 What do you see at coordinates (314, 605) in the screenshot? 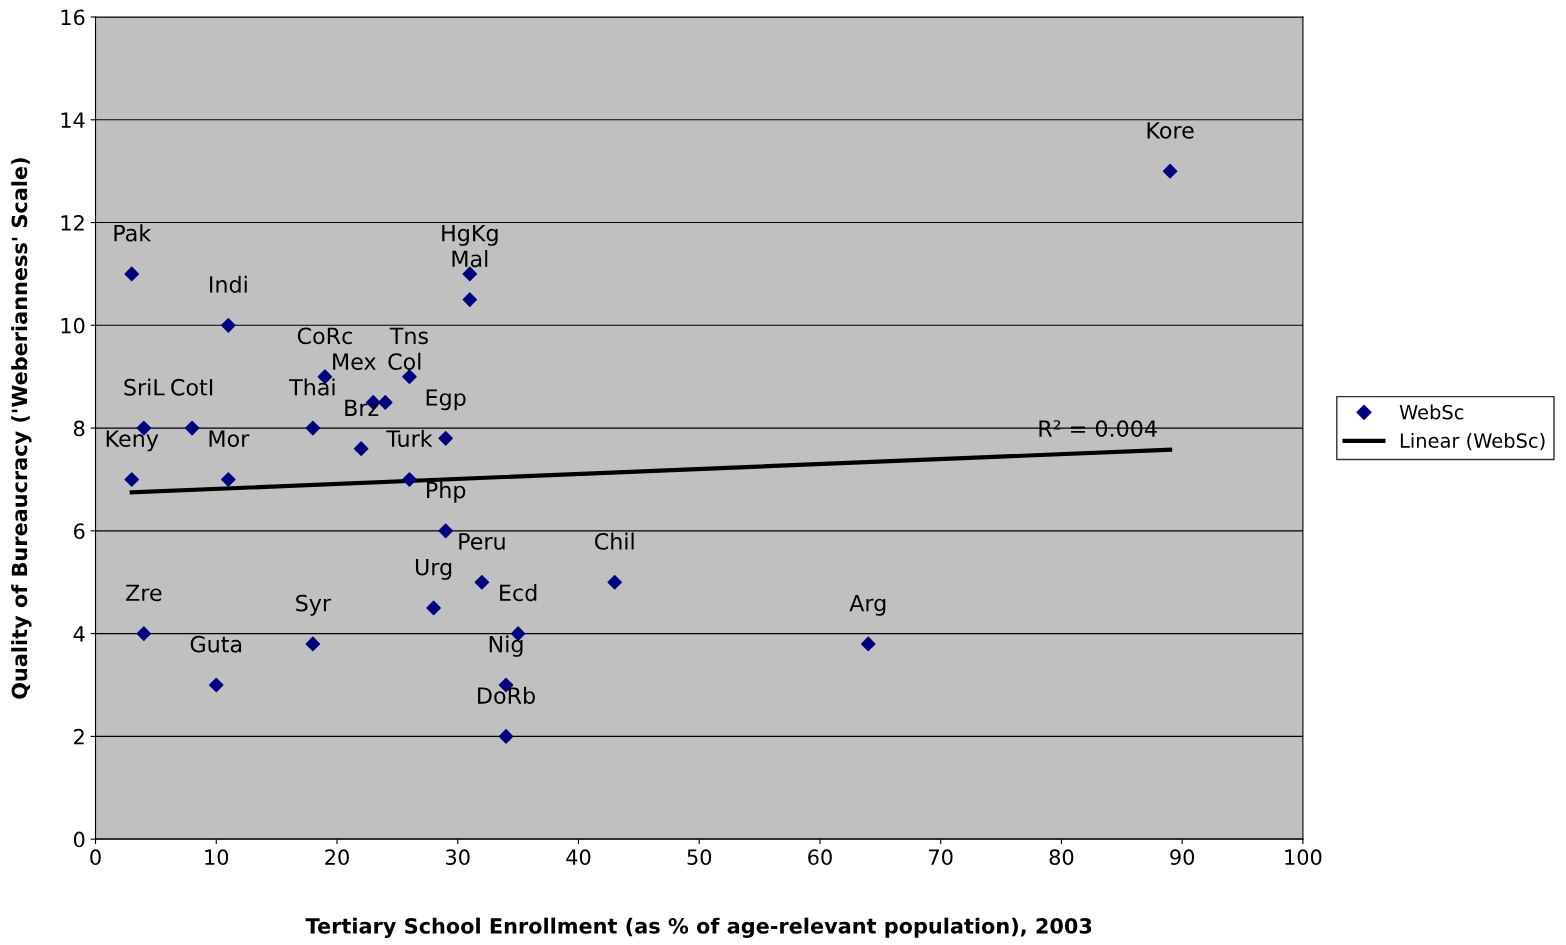
I see `annotation: Syr` at bounding box center [314, 605].